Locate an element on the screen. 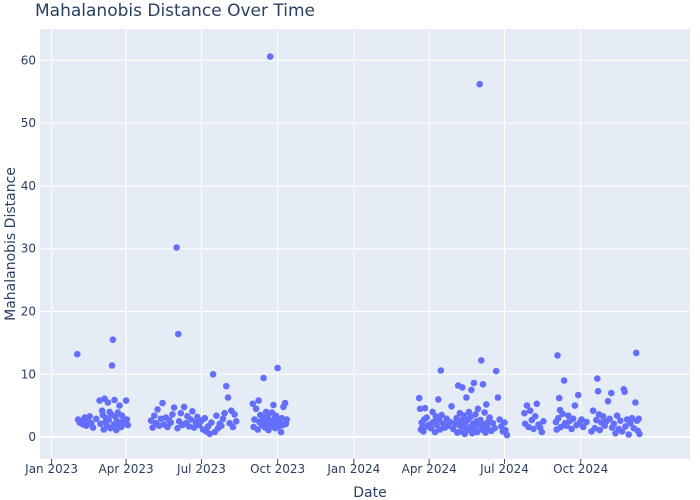  y-axis-title: Mahalanobis Distance is located at coordinates (11, 244).